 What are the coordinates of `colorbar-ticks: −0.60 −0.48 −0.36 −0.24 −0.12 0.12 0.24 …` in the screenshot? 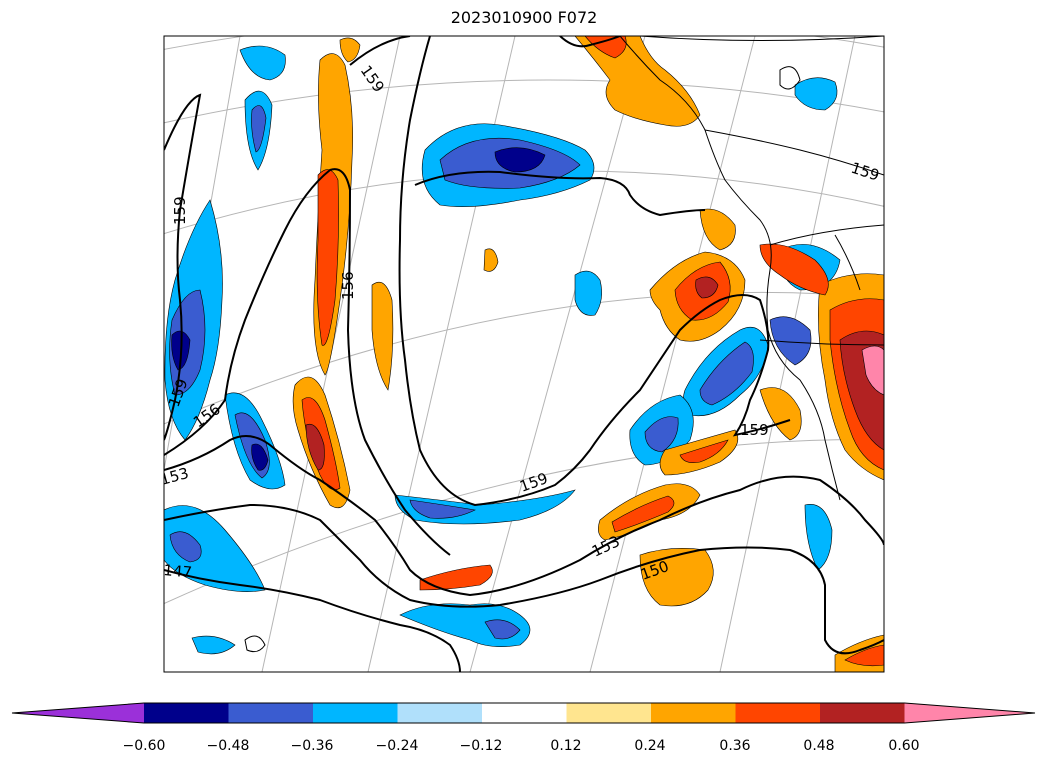 It's located at (521, 746).